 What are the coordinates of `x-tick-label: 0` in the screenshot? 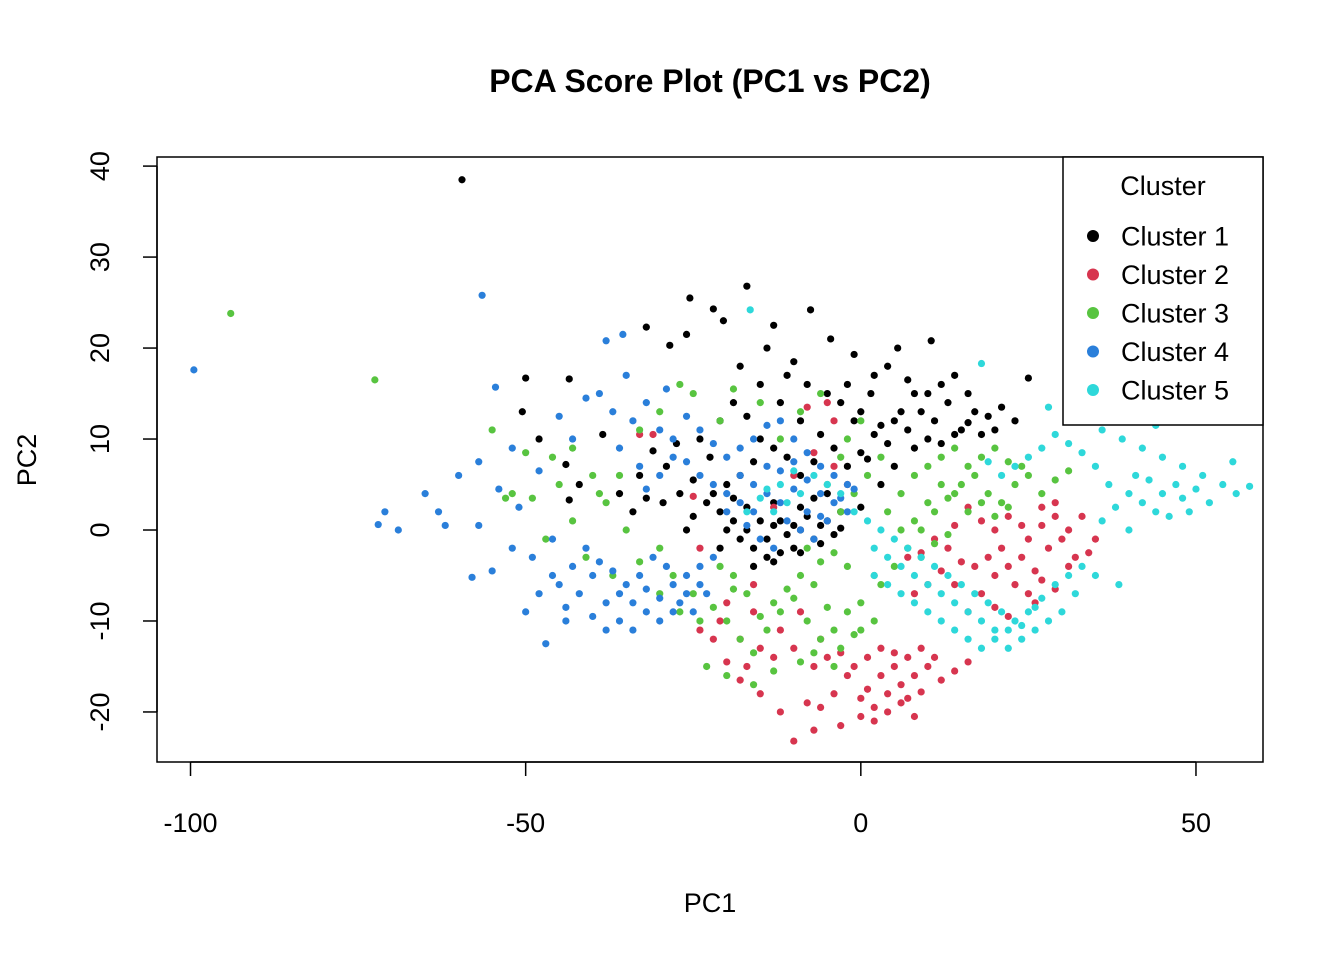 It's located at (860, 823).